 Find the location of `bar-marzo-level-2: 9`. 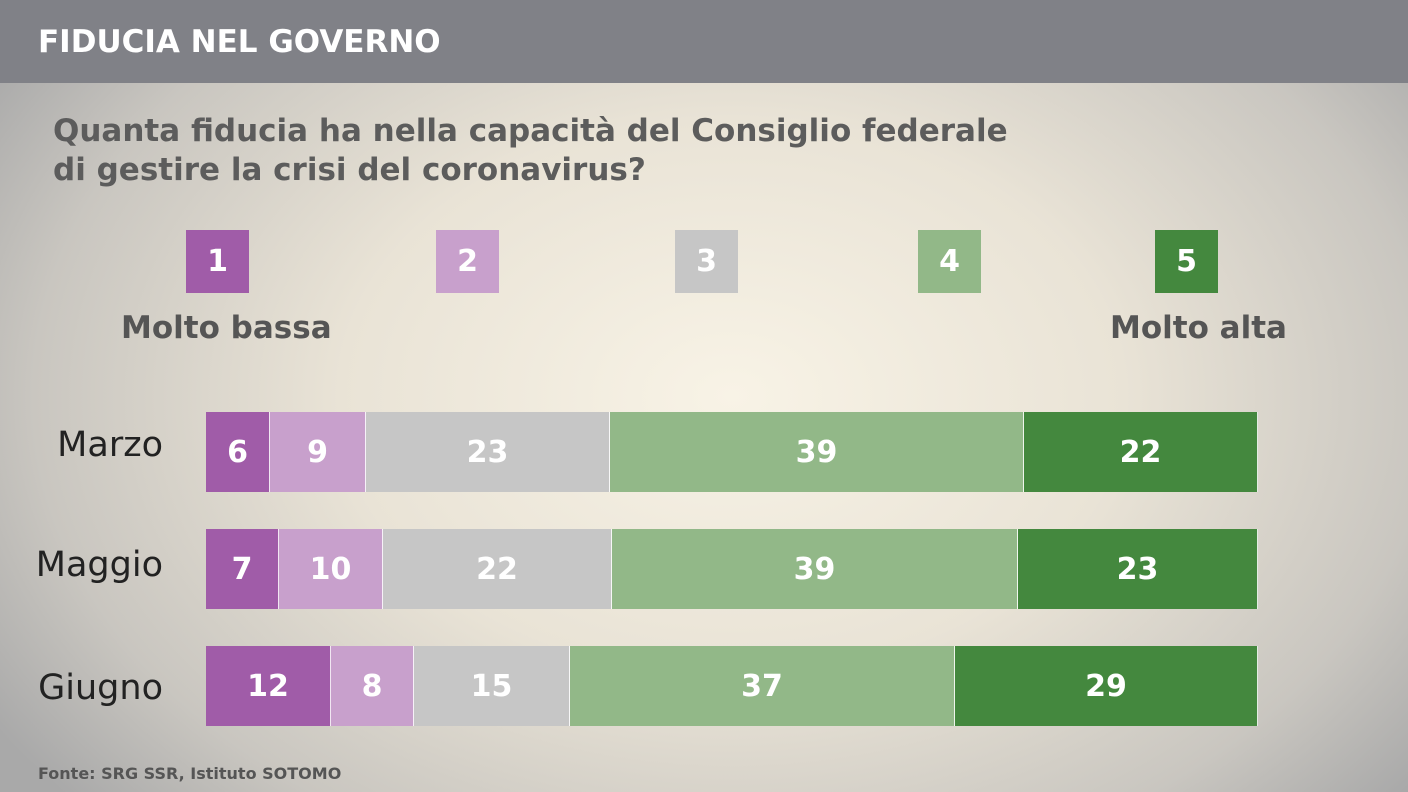

bar-marzo-level-2: 9 is located at coordinates (318, 452).